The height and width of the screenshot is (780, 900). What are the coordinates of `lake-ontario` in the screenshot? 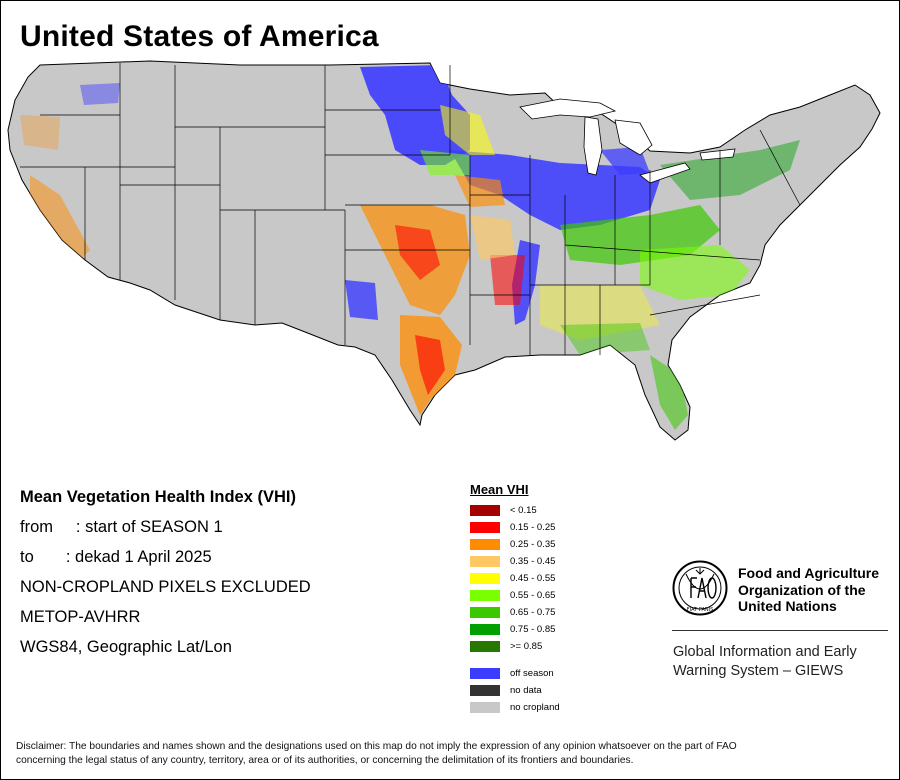 It's located at (717, 154).